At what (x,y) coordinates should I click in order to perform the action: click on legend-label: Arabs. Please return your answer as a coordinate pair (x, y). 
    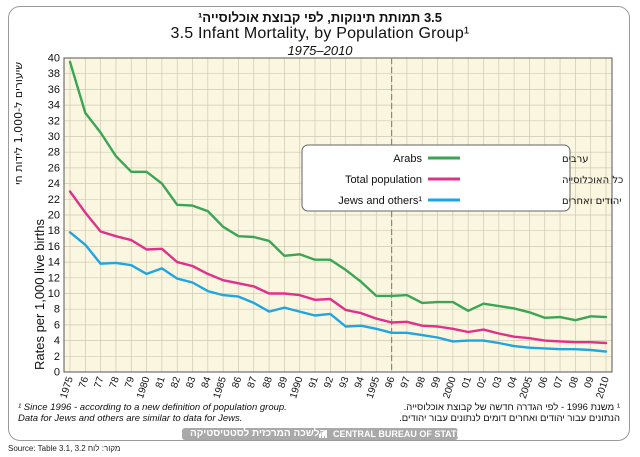
    Looking at the image, I should click on (407, 159).